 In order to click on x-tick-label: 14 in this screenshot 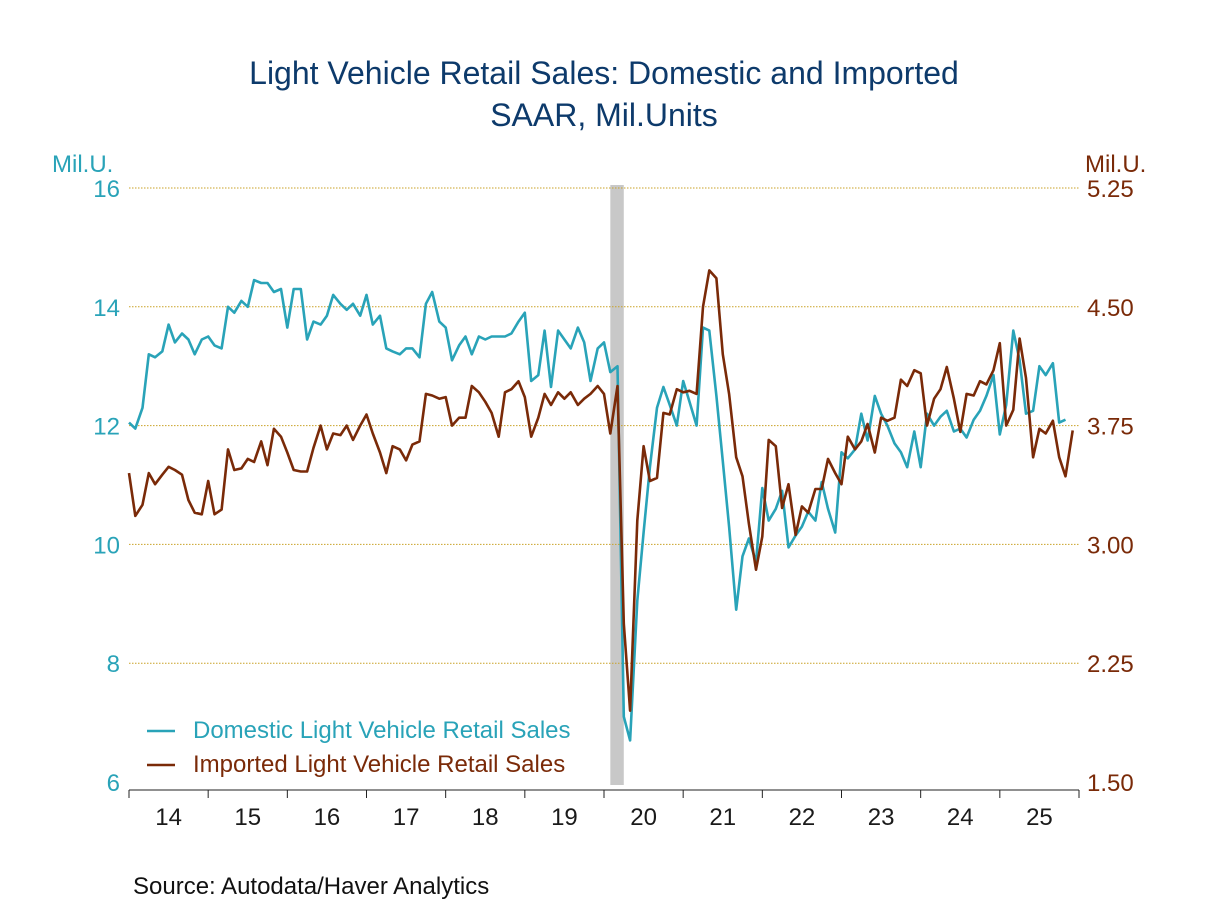, I will do `click(168, 817)`.